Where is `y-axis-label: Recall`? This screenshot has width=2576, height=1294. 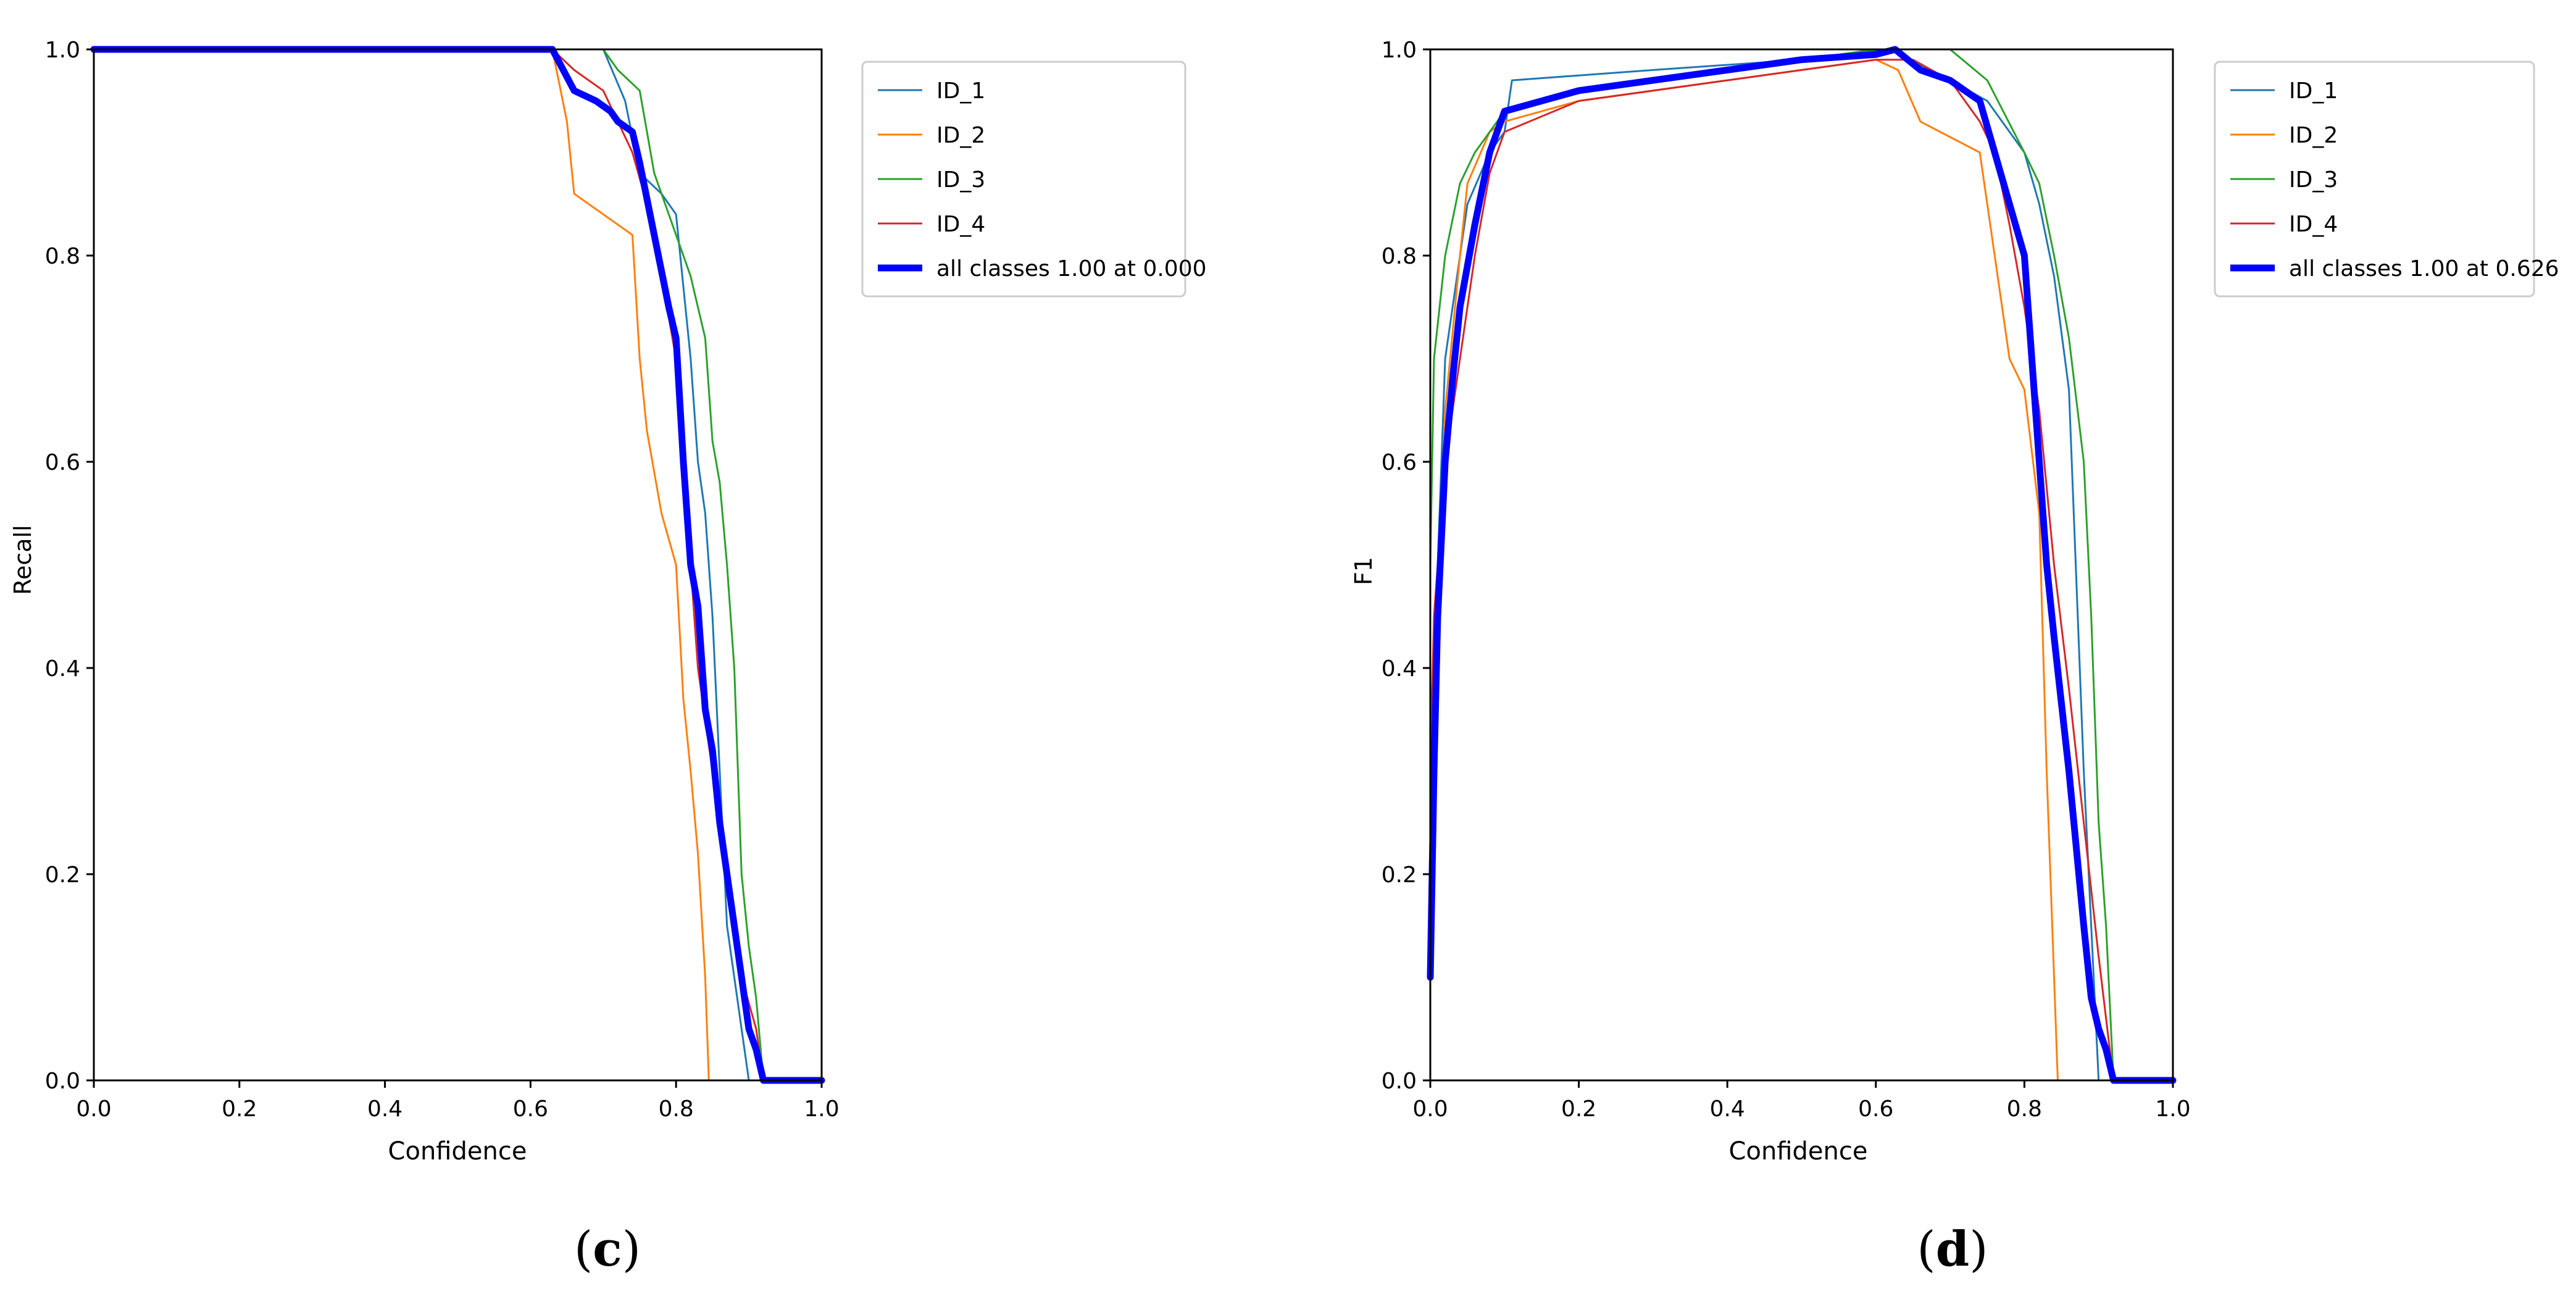 y-axis-label: Recall is located at coordinates (23, 560).